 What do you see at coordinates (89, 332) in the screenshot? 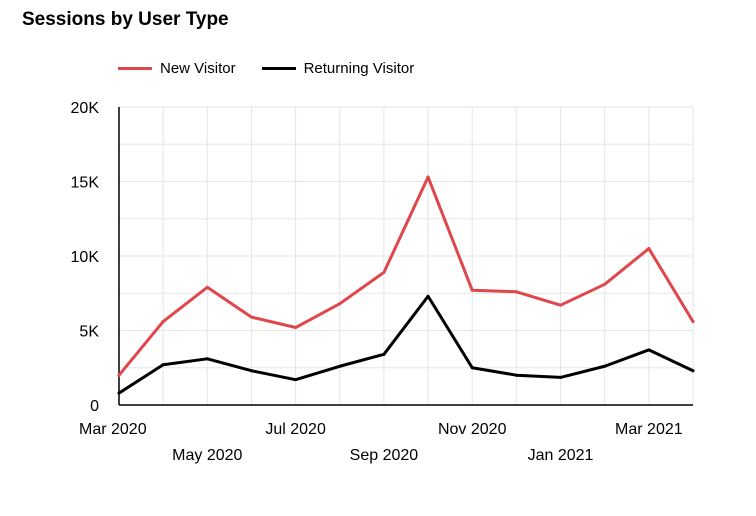
I see `y-tick-label: 5K` at bounding box center [89, 332].